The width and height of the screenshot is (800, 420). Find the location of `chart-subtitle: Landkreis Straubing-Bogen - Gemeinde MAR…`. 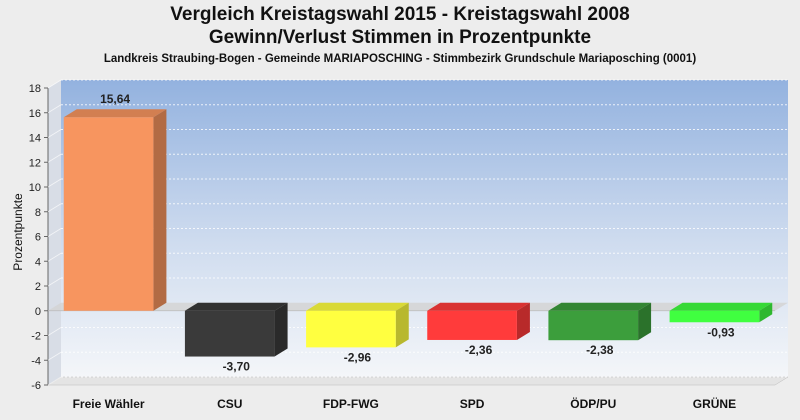

chart-subtitle: Landkreis Straubing-Bogen - Gemeinde MAR… is located at coordinates (400, 59).